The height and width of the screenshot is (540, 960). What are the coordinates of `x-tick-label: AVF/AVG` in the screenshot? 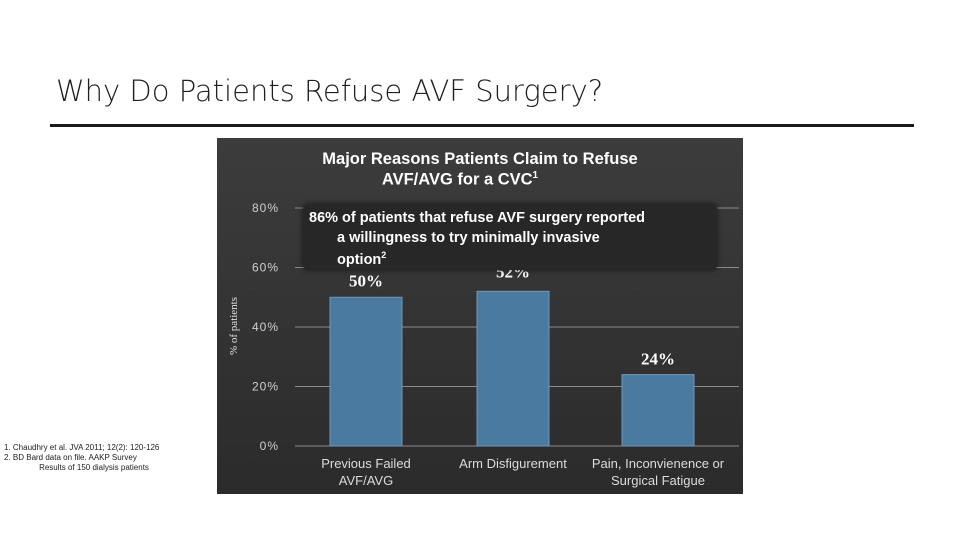 It's located at (366, 480).